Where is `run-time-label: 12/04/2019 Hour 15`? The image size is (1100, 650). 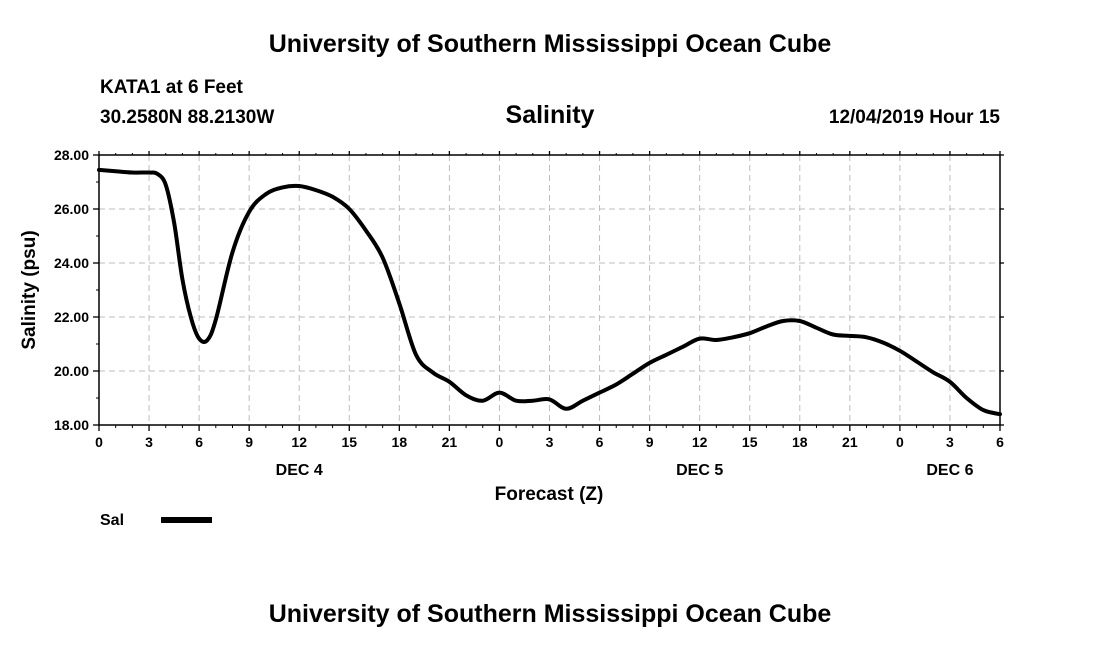
run-time-label: 12/04/2019 Hour 15 is located at coordinates (914, 117).